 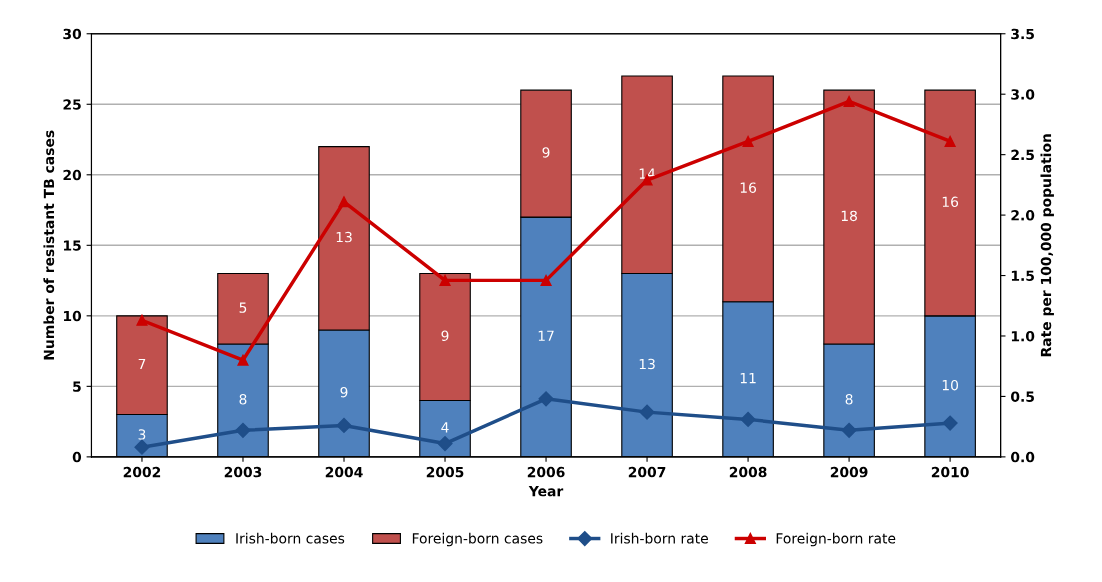 I want to click on x-tick-label: 2008, so click(x=748, y=472).